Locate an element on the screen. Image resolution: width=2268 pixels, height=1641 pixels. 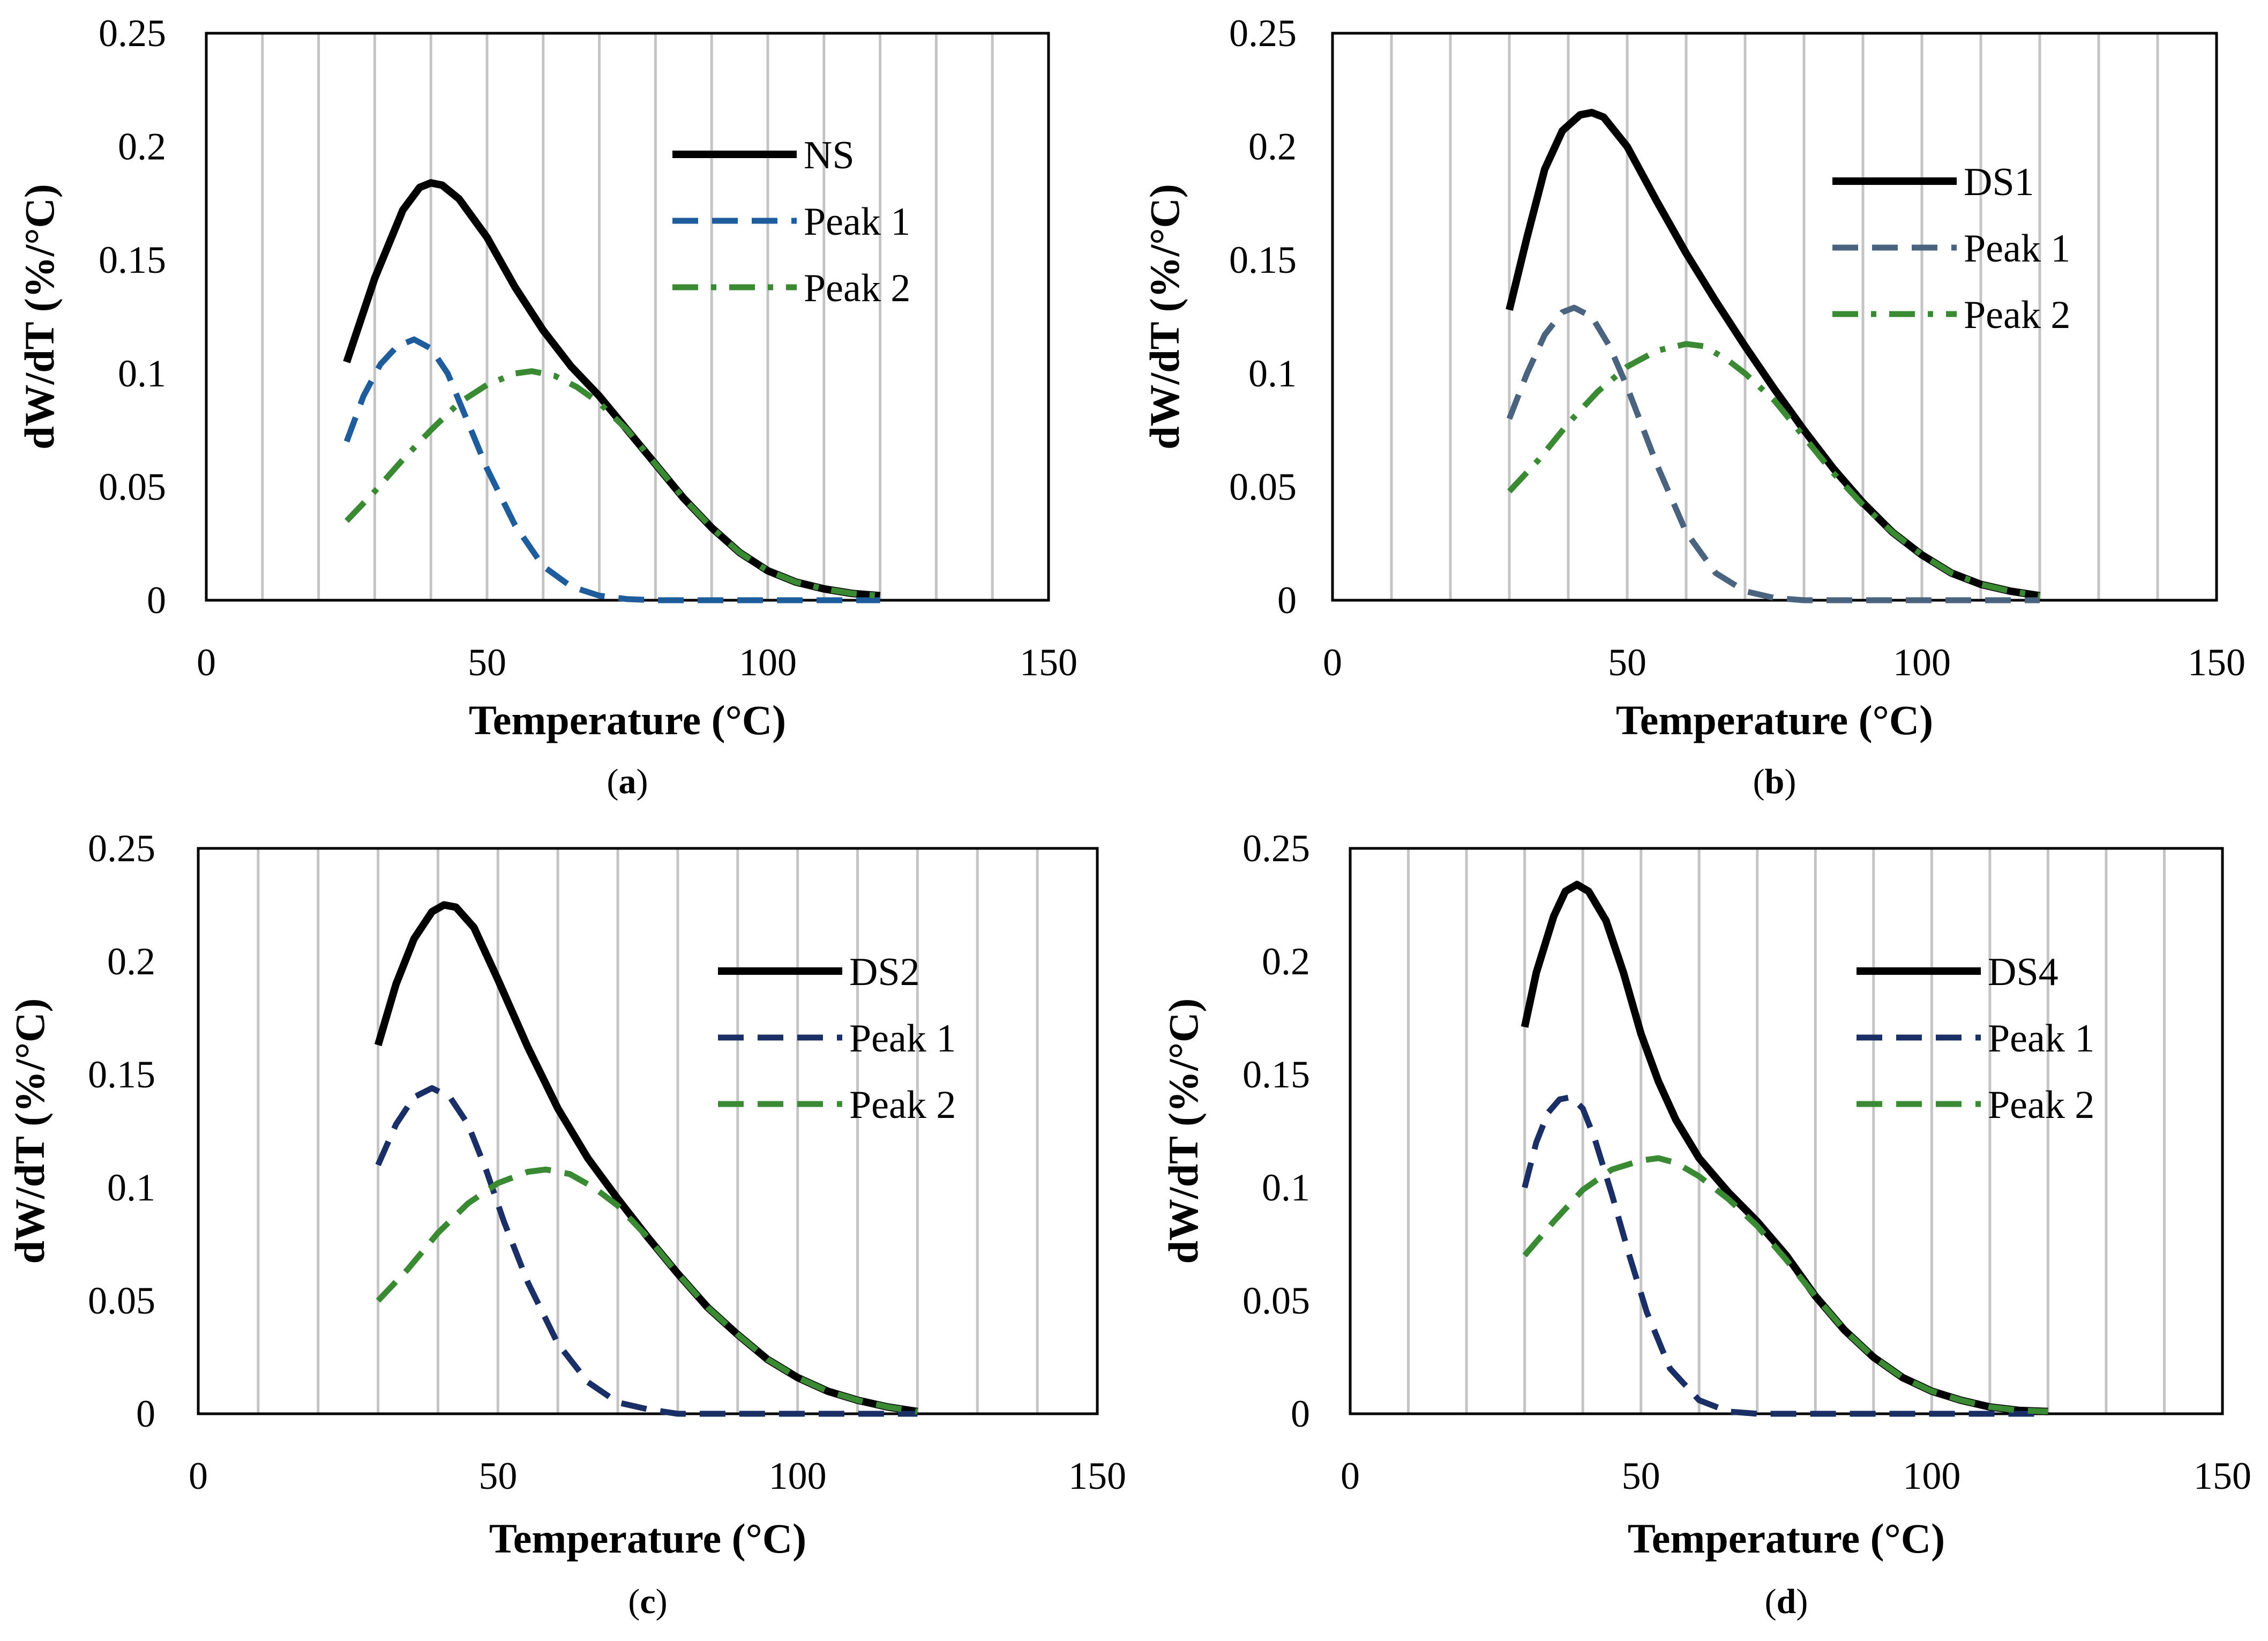
legend-label: DS4 is located at coordinates (2024, 972).